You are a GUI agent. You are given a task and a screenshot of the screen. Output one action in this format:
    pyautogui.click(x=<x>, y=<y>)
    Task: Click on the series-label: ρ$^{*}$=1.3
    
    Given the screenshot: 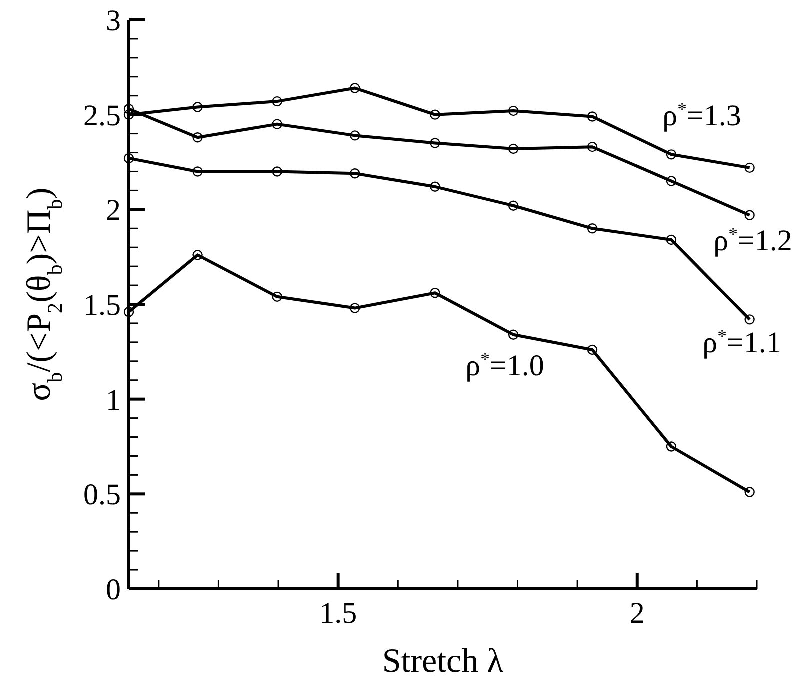 What is the action you would take?
    pyautogui.click(x=702, y=115)
    